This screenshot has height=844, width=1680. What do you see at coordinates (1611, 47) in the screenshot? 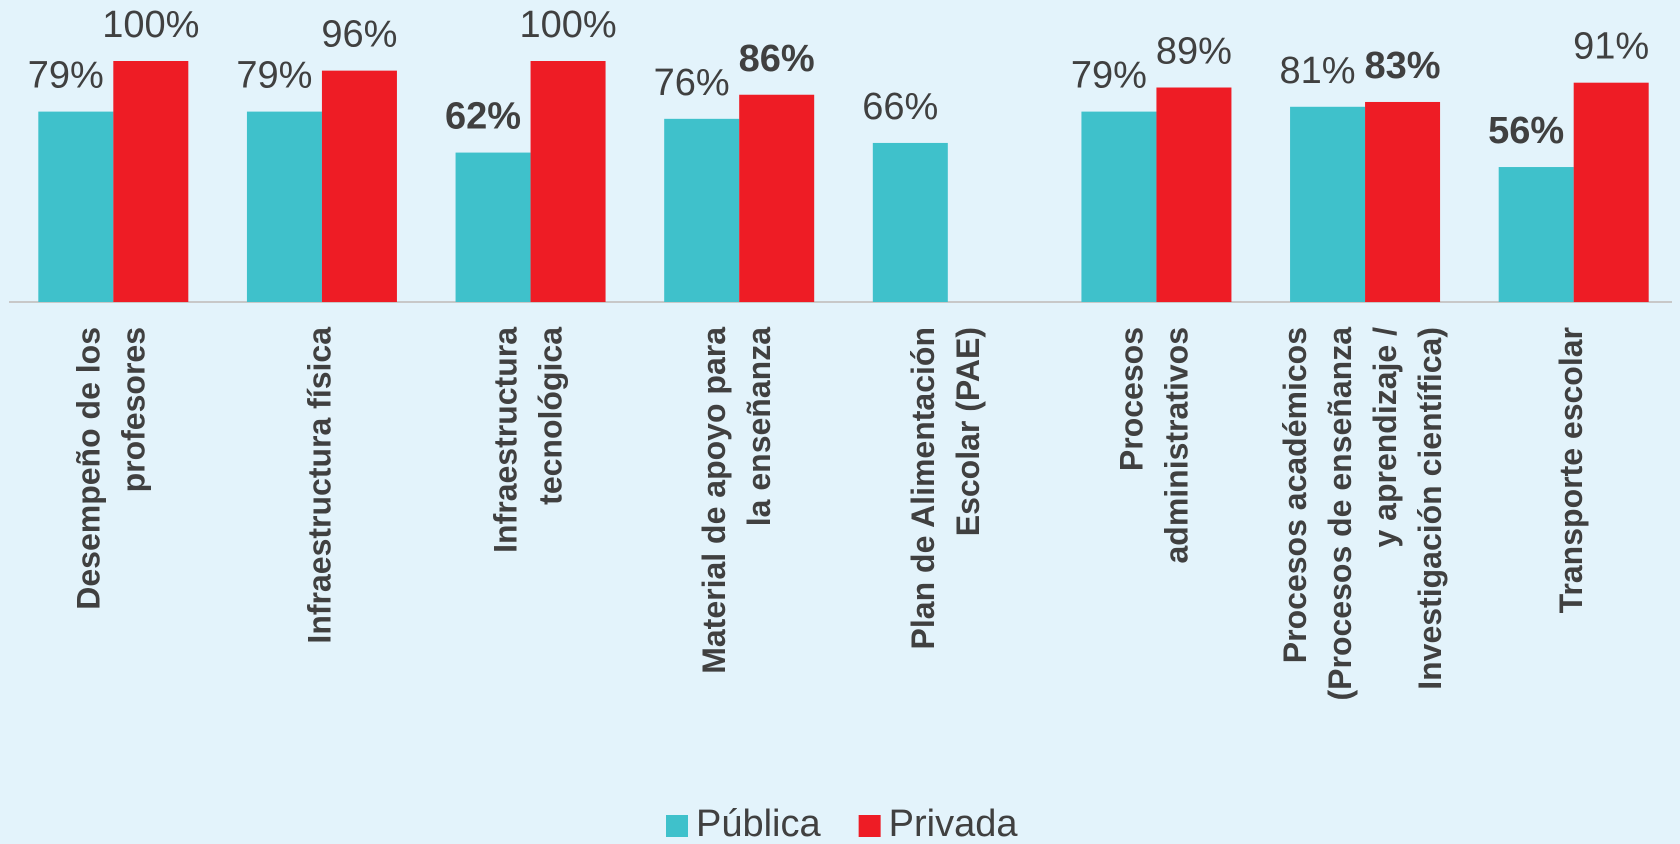
I see `data-label: 91%` at bounding box center [1611, 47].